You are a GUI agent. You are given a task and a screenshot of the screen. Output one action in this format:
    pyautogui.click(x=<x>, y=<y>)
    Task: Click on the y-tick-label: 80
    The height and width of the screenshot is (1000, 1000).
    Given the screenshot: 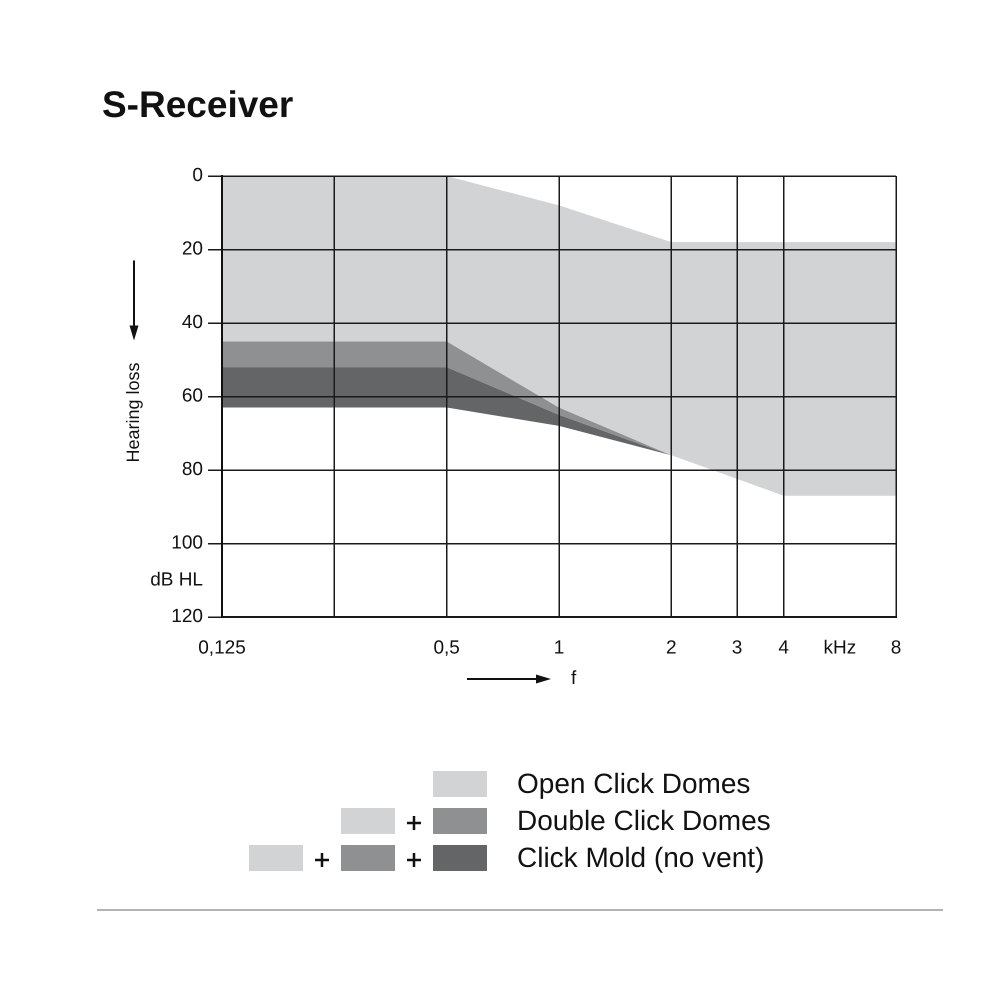 What is the action you would take?
    pyautogui.click(x=192, y=469)
    